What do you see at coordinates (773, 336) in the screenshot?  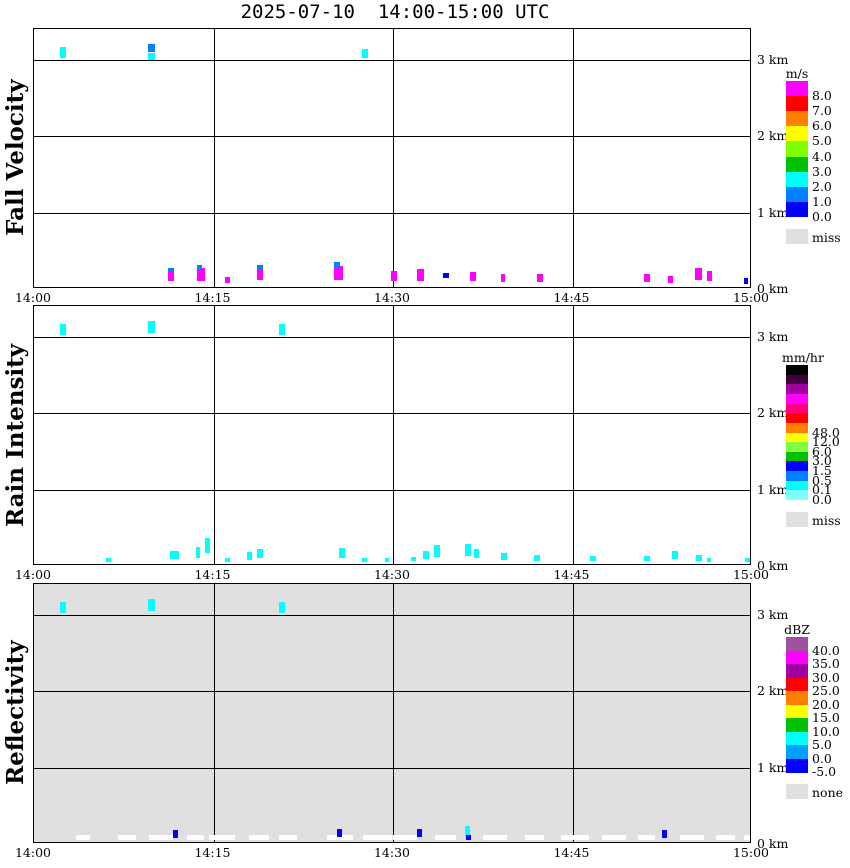 I see `altitude-tick-label: 3 km` at bounding box center [773, 336].